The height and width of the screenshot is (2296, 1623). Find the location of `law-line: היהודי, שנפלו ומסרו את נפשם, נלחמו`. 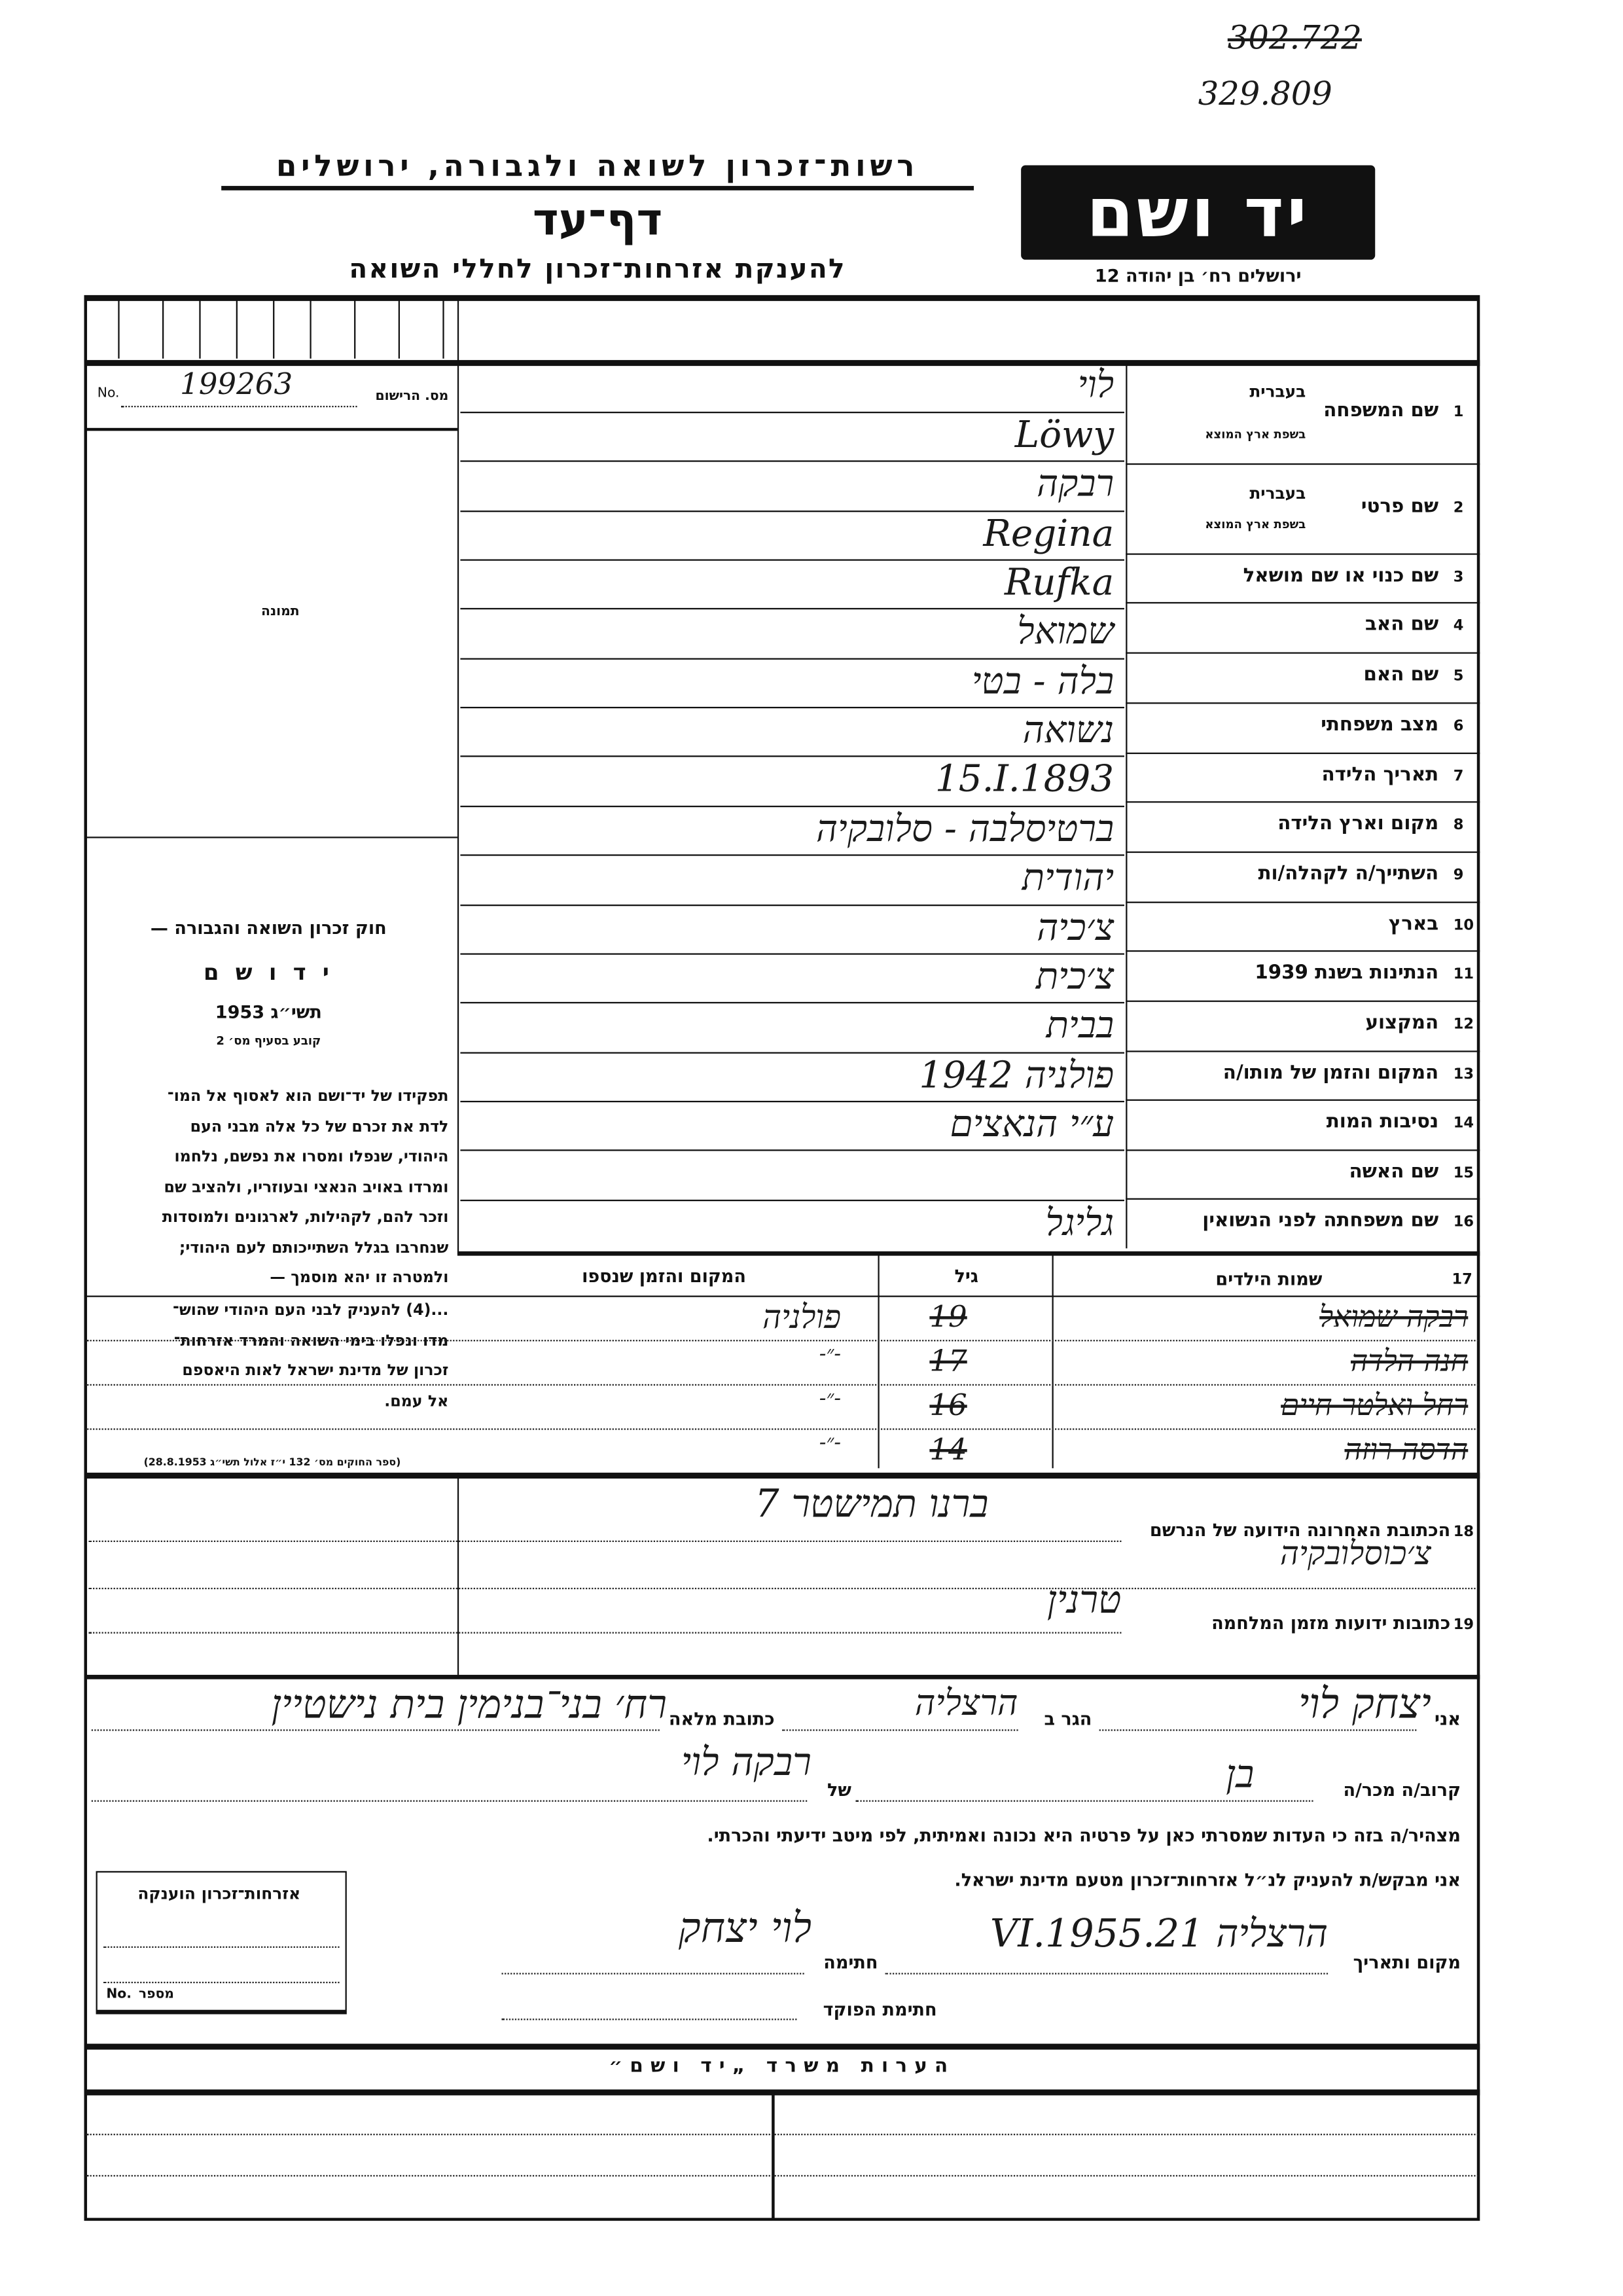

law-line: היהודי, שנפלו ומסרו את נפשם, נלחמו is located at coordinates (311, 1157).